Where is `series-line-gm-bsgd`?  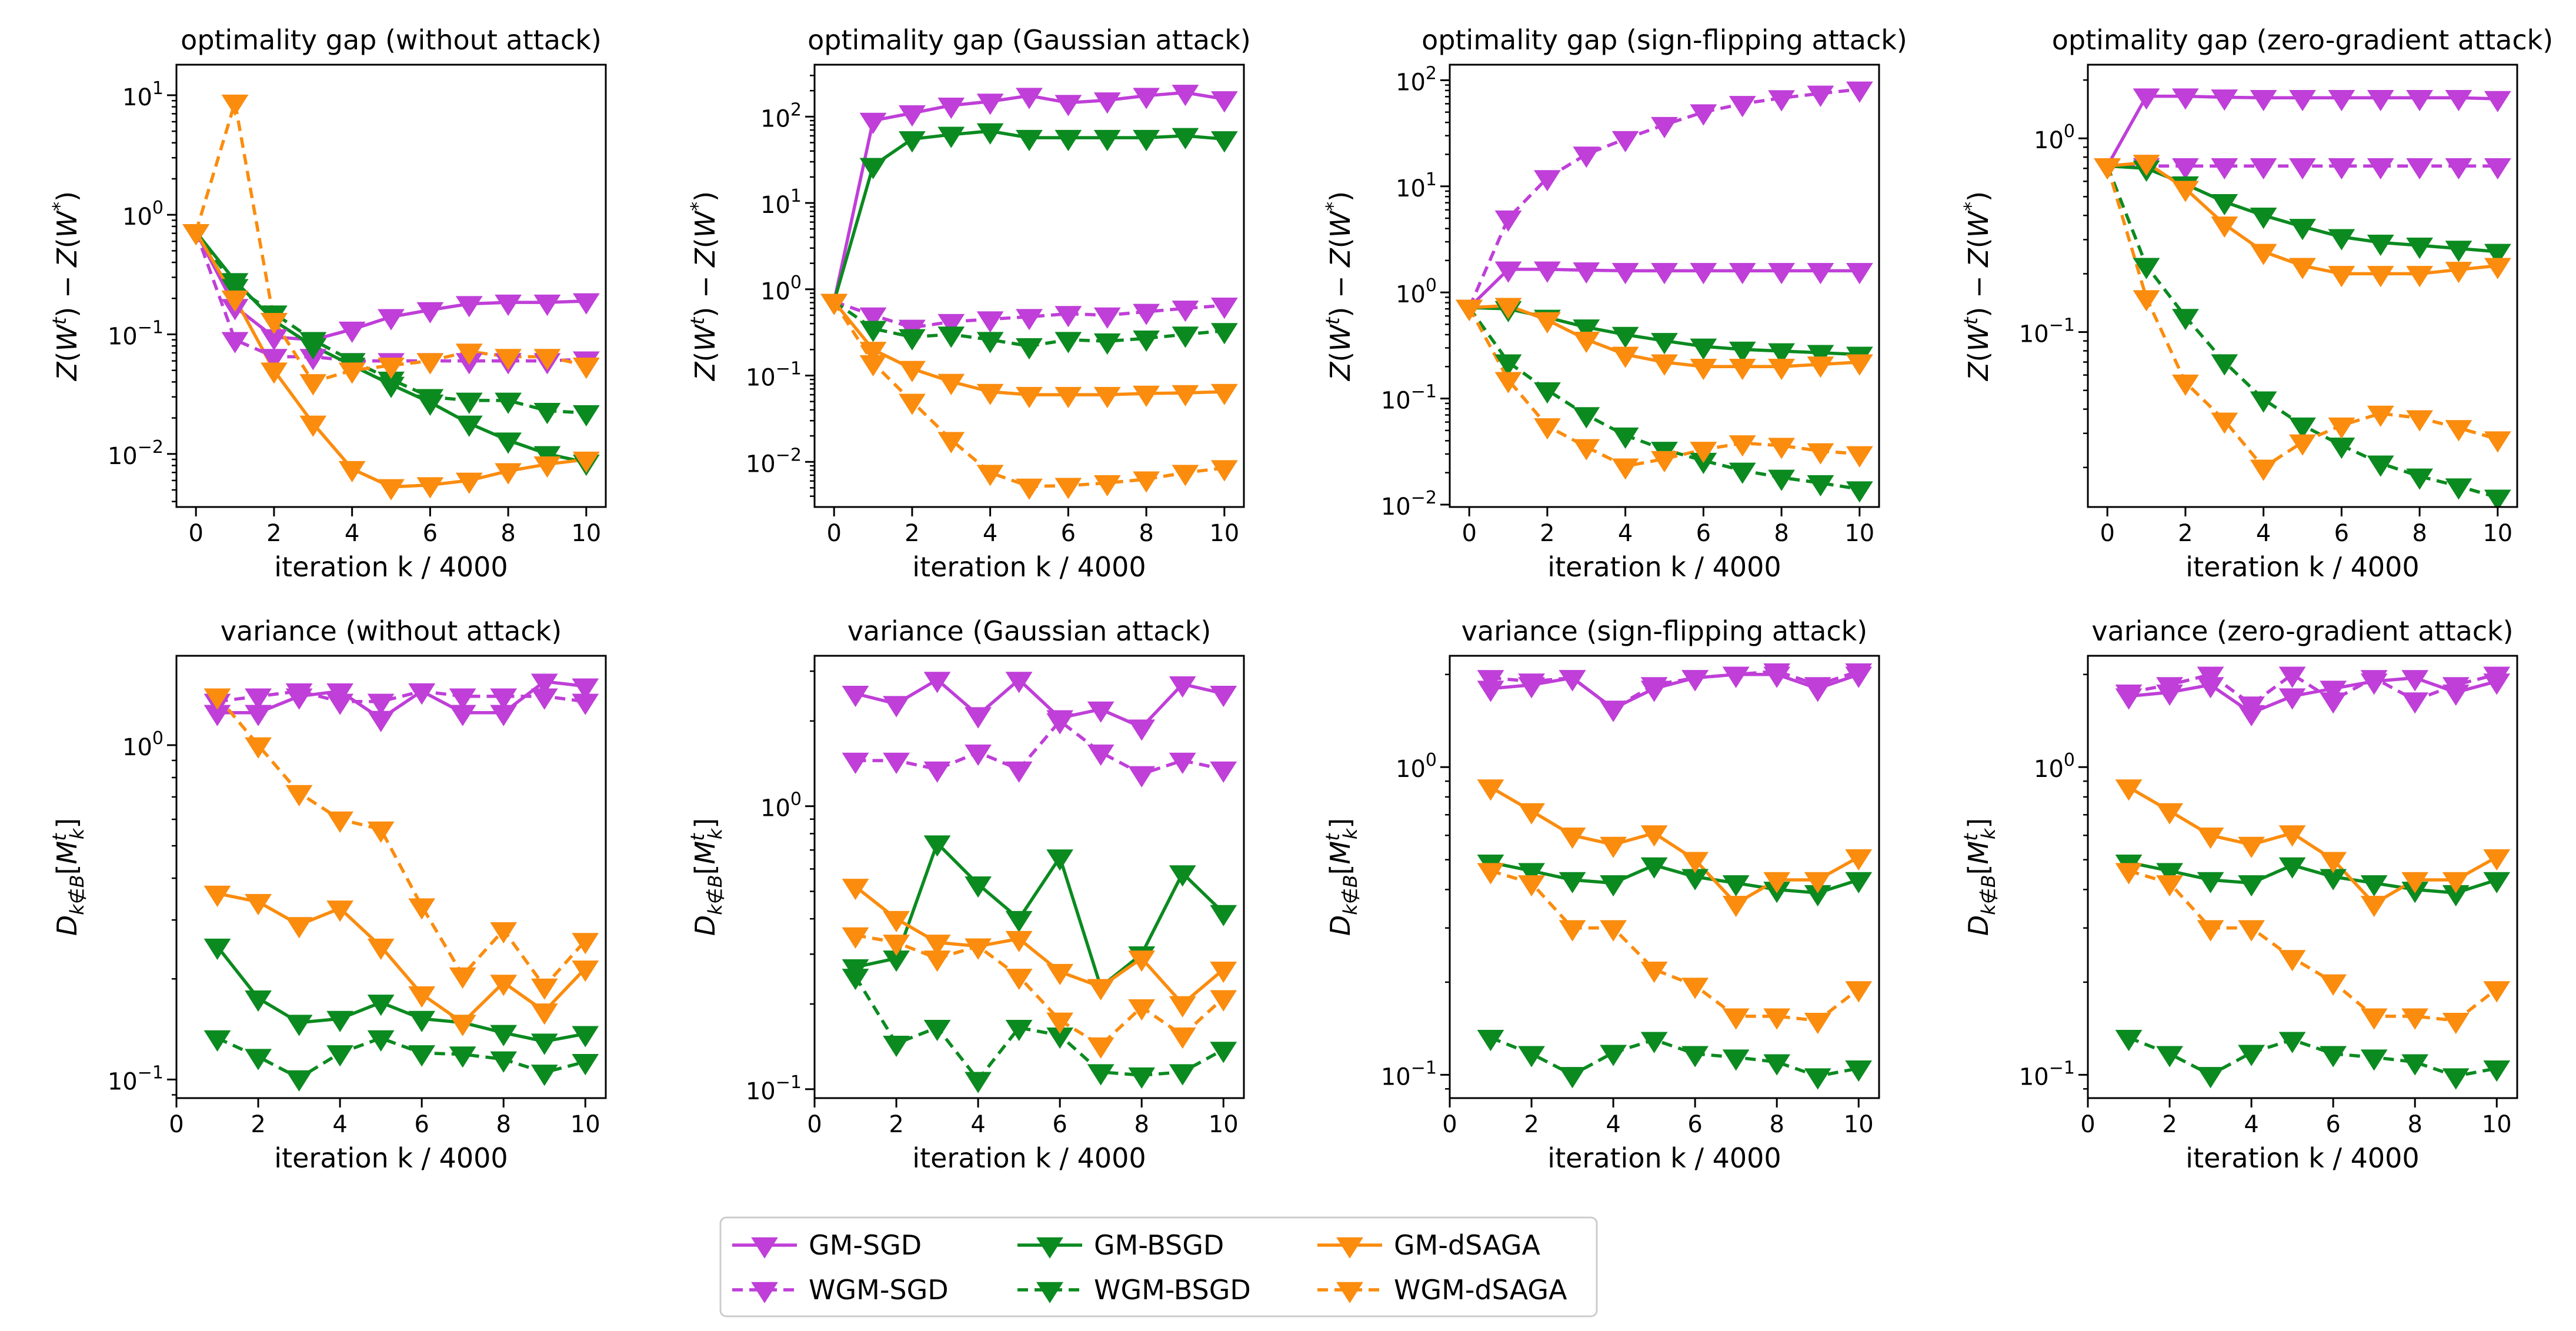
series-line-gm-bsgd is located at coordinates (401, 994).